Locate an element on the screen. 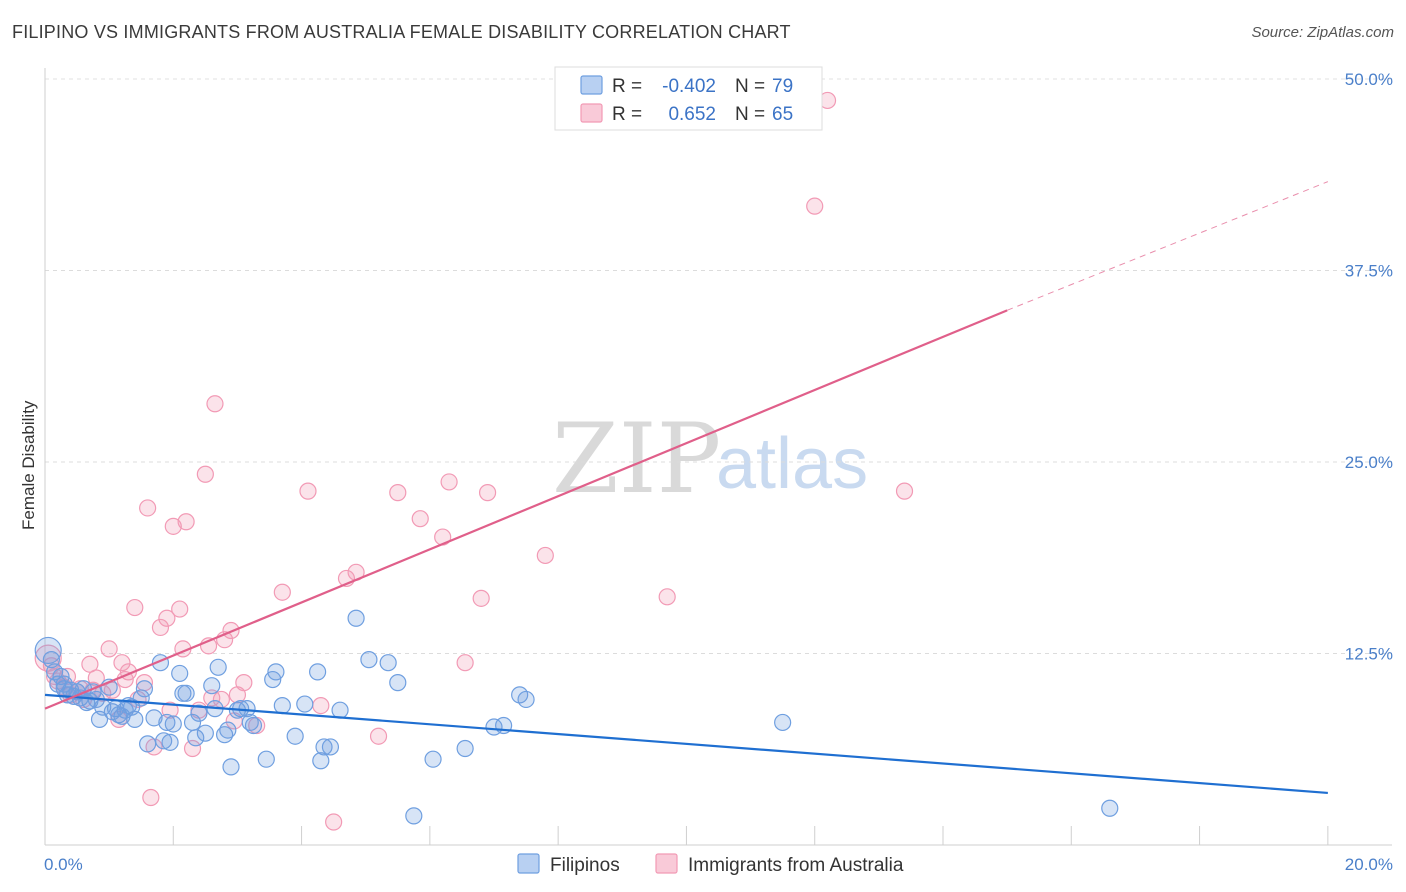  legend-swatch-australia is located at coordinates (591, 113).